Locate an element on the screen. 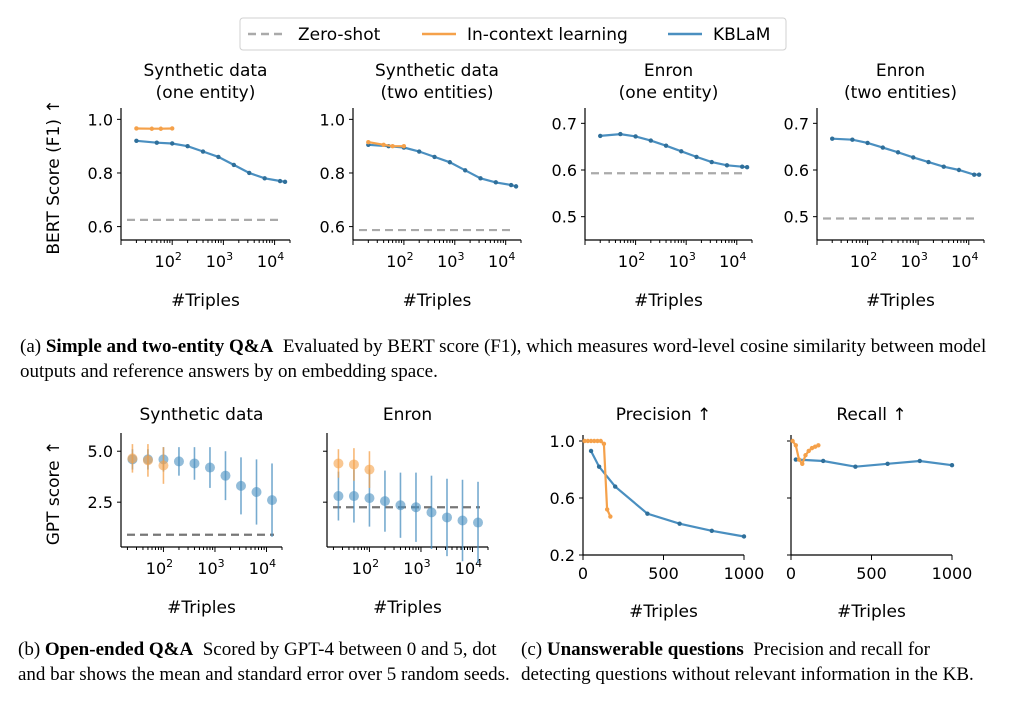  y-axis-label: GPT score ↑ is located at coordinates (54, 493).